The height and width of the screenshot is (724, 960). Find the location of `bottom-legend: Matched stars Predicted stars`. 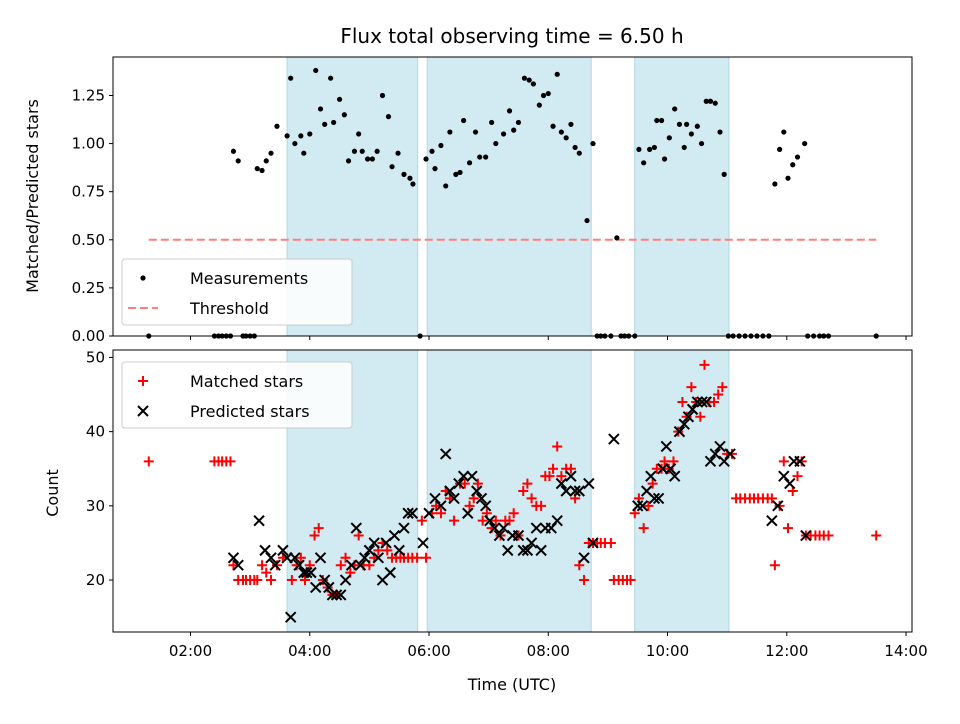

bottom-legend: Matched stars Predicted stars is located at coordinates (237, 395).